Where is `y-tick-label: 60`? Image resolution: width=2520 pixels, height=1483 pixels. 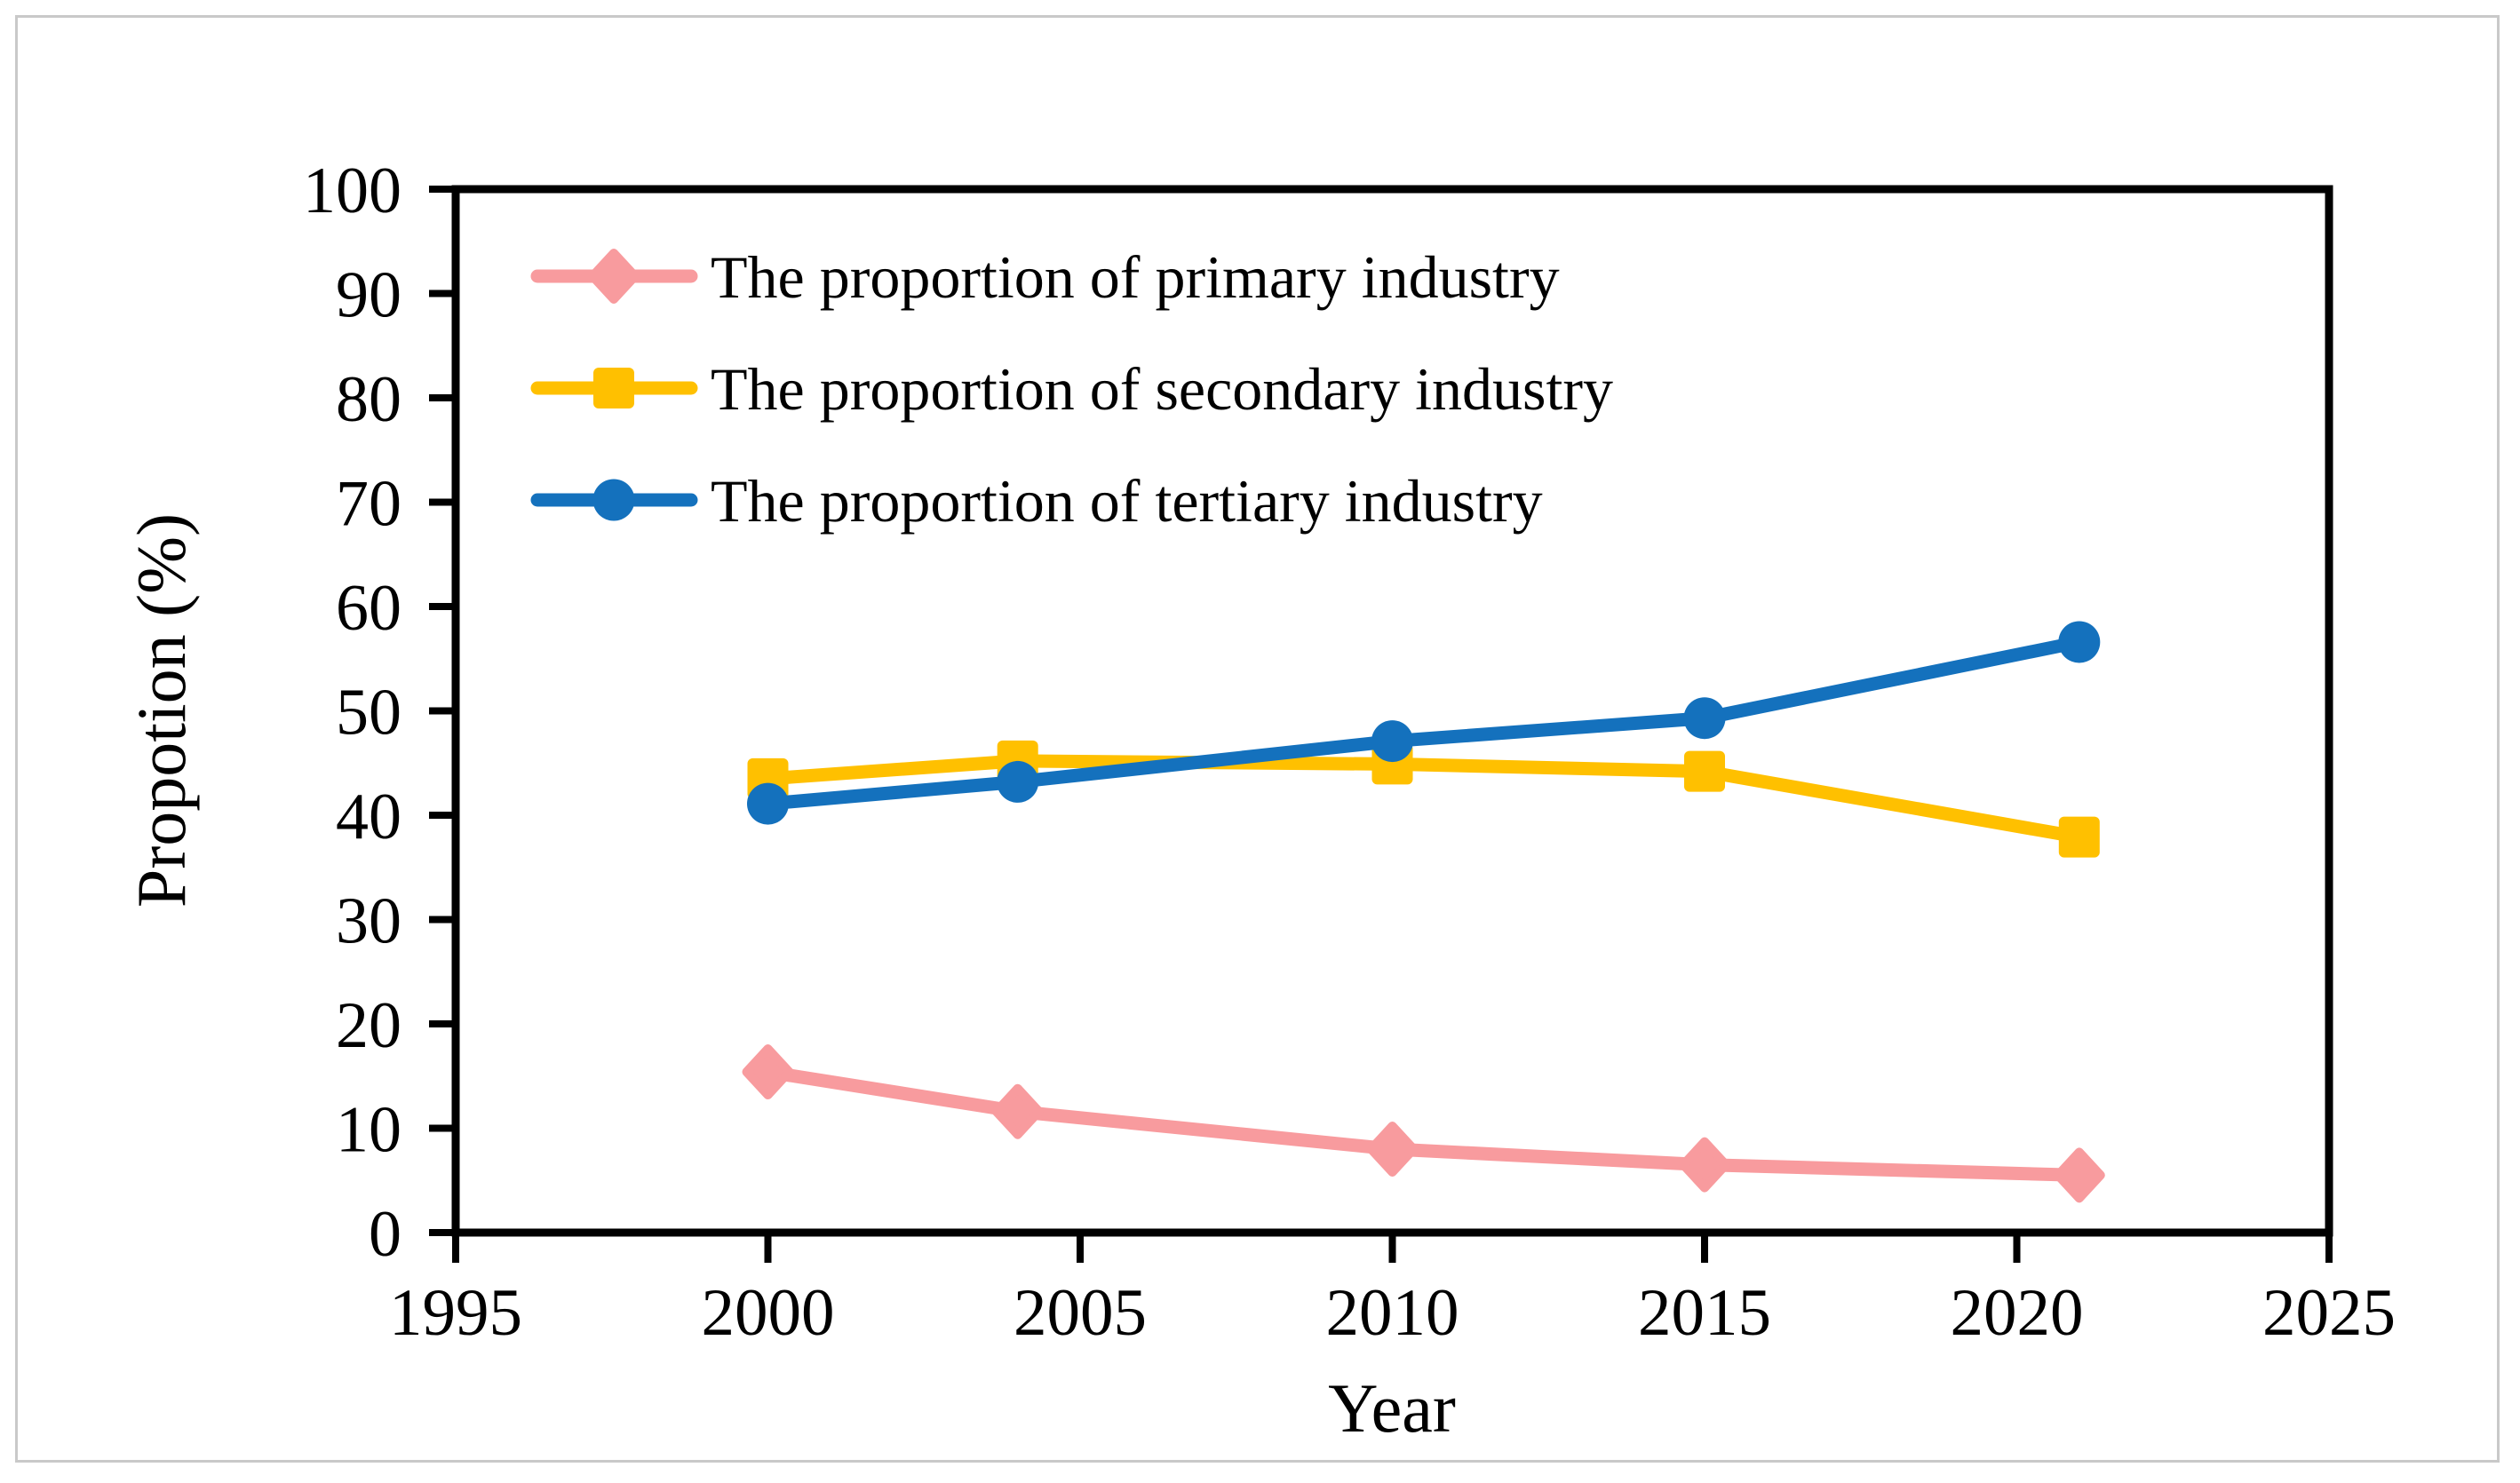
y-tick-label: 60 is located at coordinates (368, 608).